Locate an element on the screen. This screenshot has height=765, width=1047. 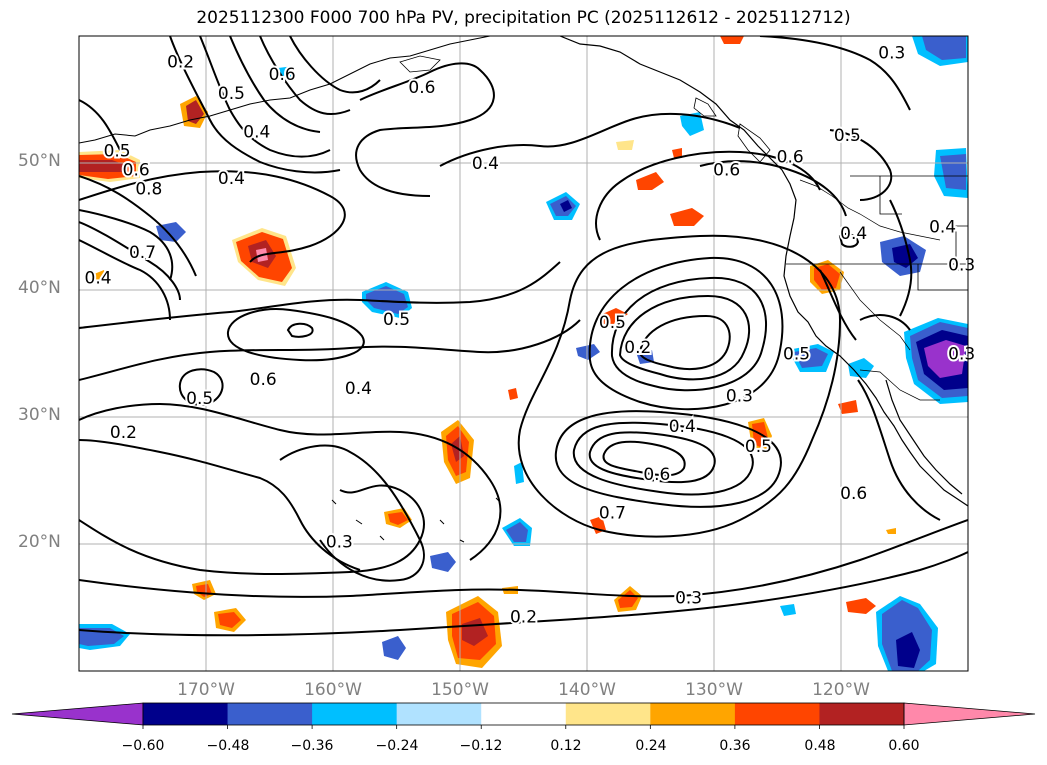
colorbar-tick-label: 0.48 is located at coordinates (820, 746).